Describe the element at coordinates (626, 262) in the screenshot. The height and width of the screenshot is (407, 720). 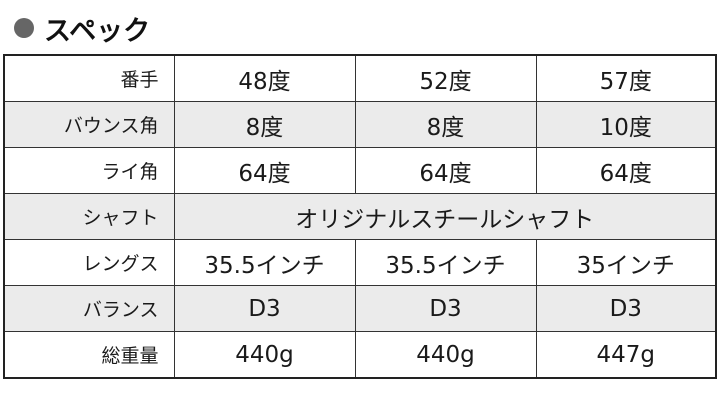
I see `table-cell: 35インチ` at that location.